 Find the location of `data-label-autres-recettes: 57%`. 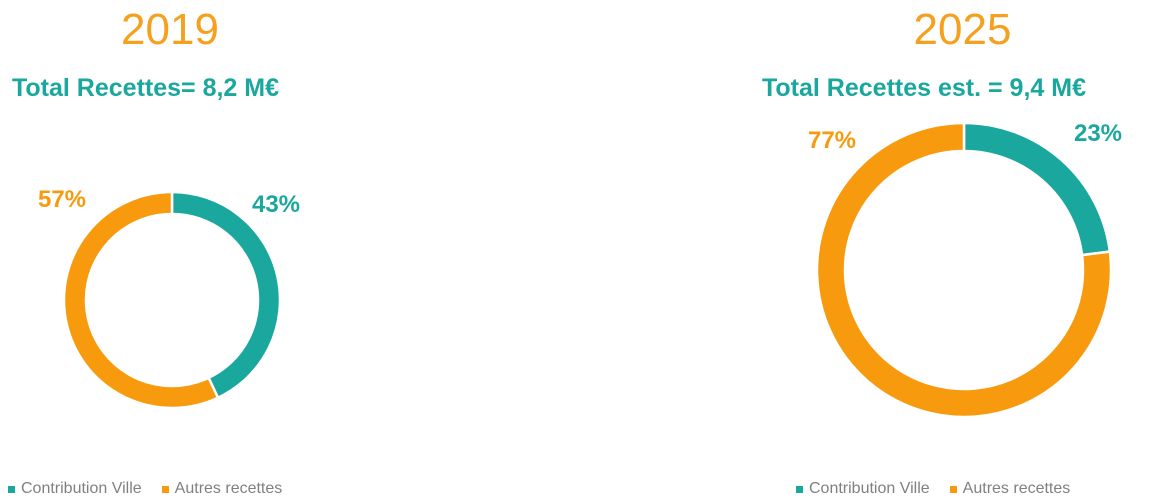

data-label-autres-recettes: 57% is located at coordinates (62, 199).